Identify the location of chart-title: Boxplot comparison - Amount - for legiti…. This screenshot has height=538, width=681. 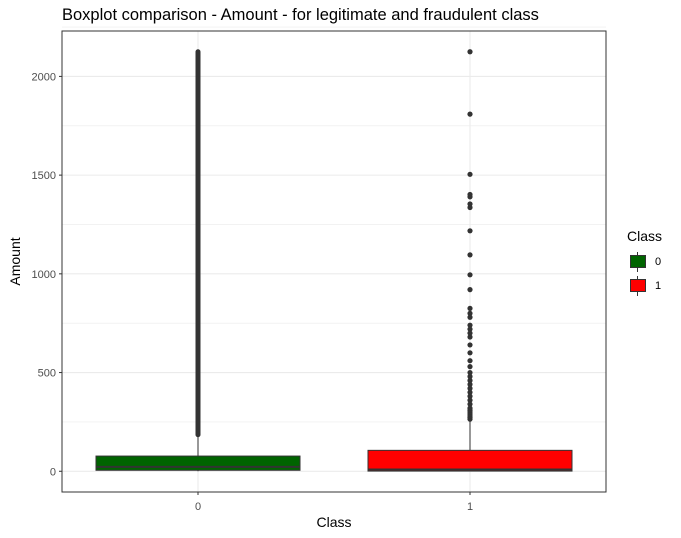
(300, 15).